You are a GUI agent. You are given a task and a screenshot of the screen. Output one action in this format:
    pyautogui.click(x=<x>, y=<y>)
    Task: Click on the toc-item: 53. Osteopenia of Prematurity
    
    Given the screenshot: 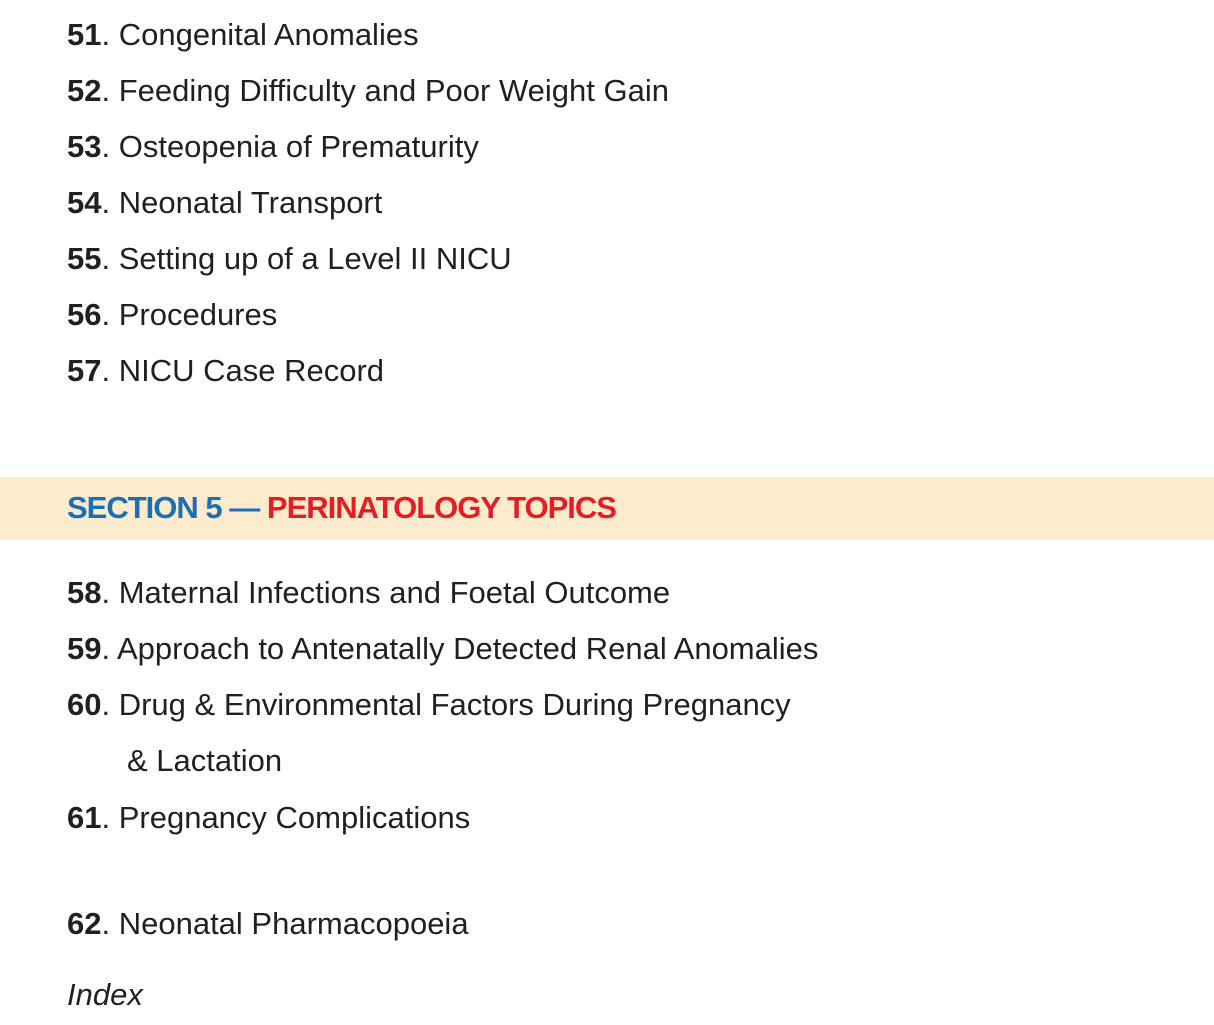 What is the action you would take?
    pyautogui.click(x=273, y=146)
    